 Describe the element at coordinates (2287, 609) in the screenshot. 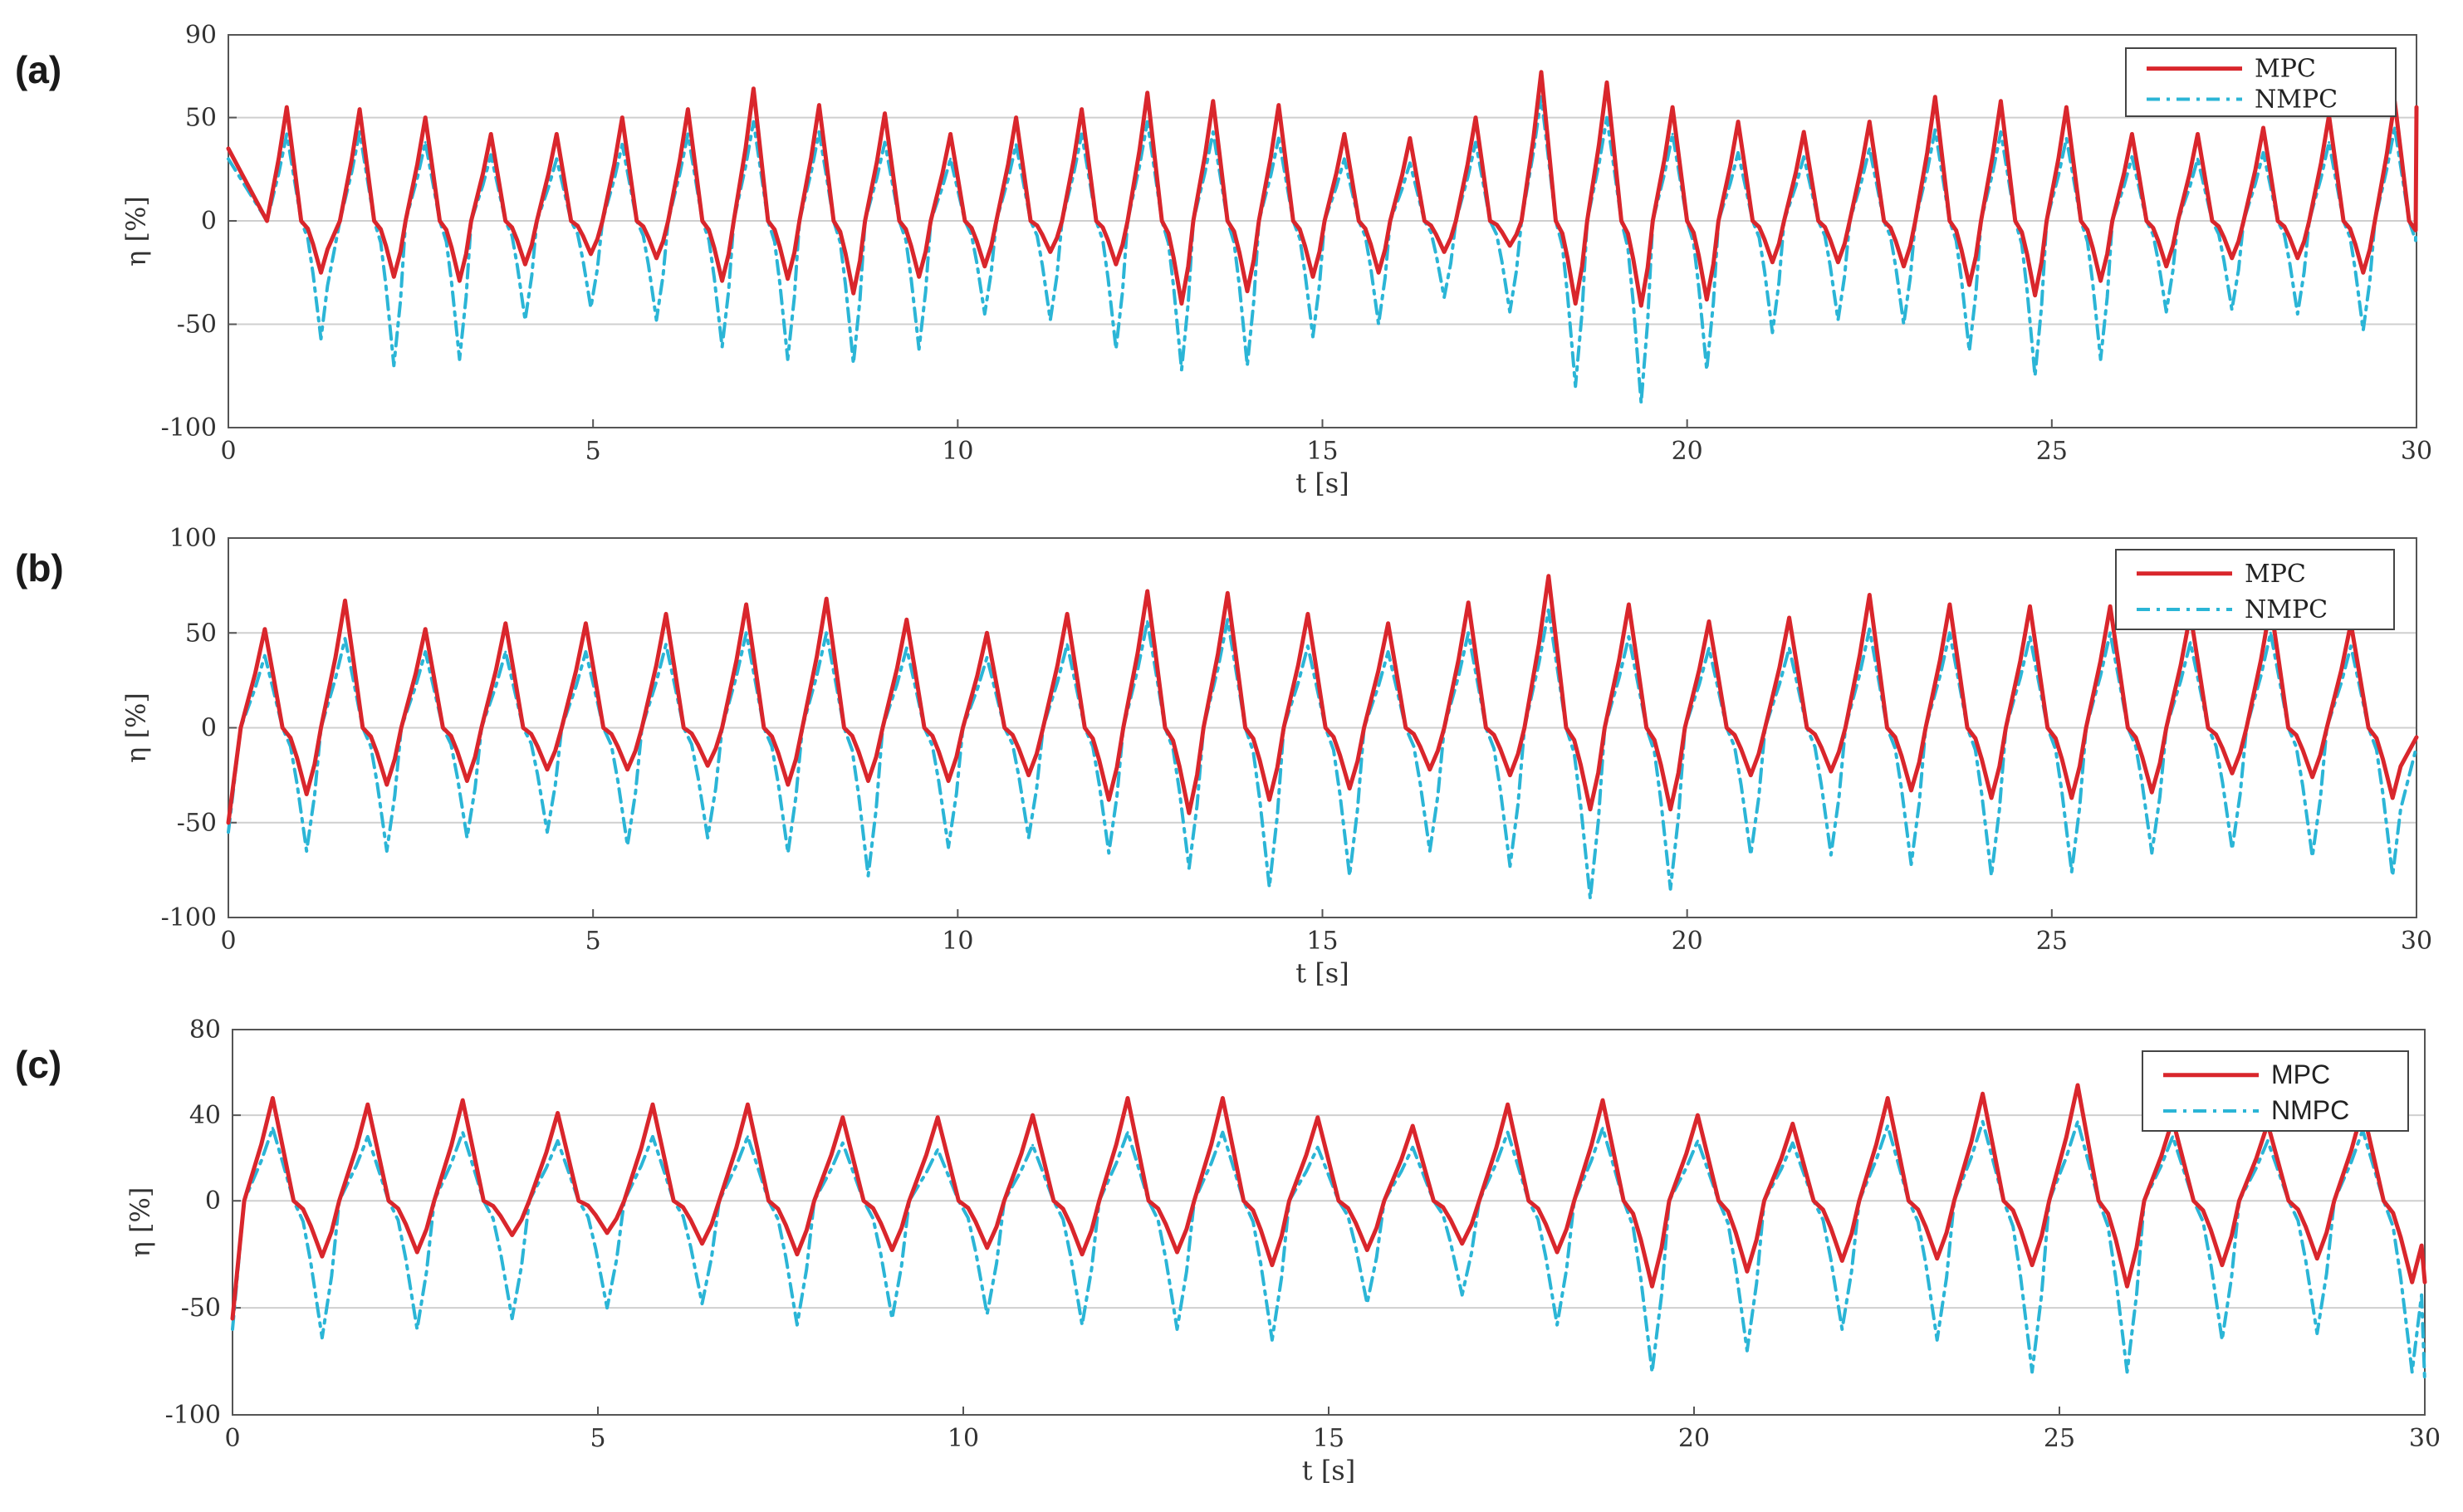

I see `legend-label-nmpc: NMPC` at that location.